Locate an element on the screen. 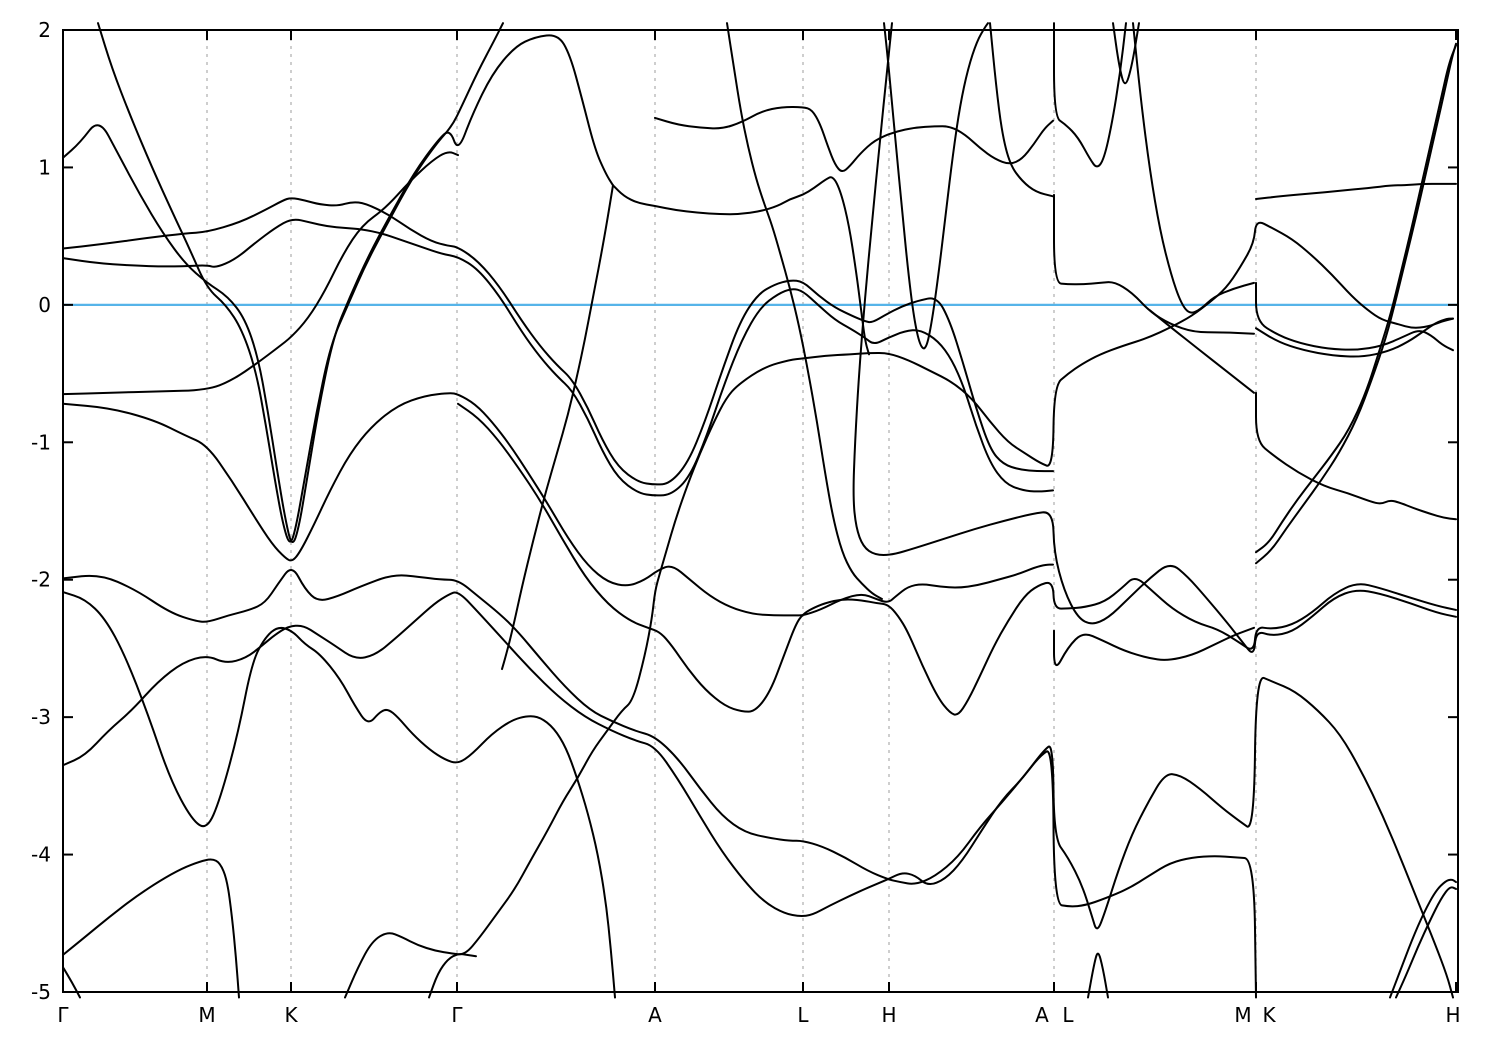 The width and height of the screenshot is (1500, 1050). band-curve-band-E is located at coordinates (260, 273).